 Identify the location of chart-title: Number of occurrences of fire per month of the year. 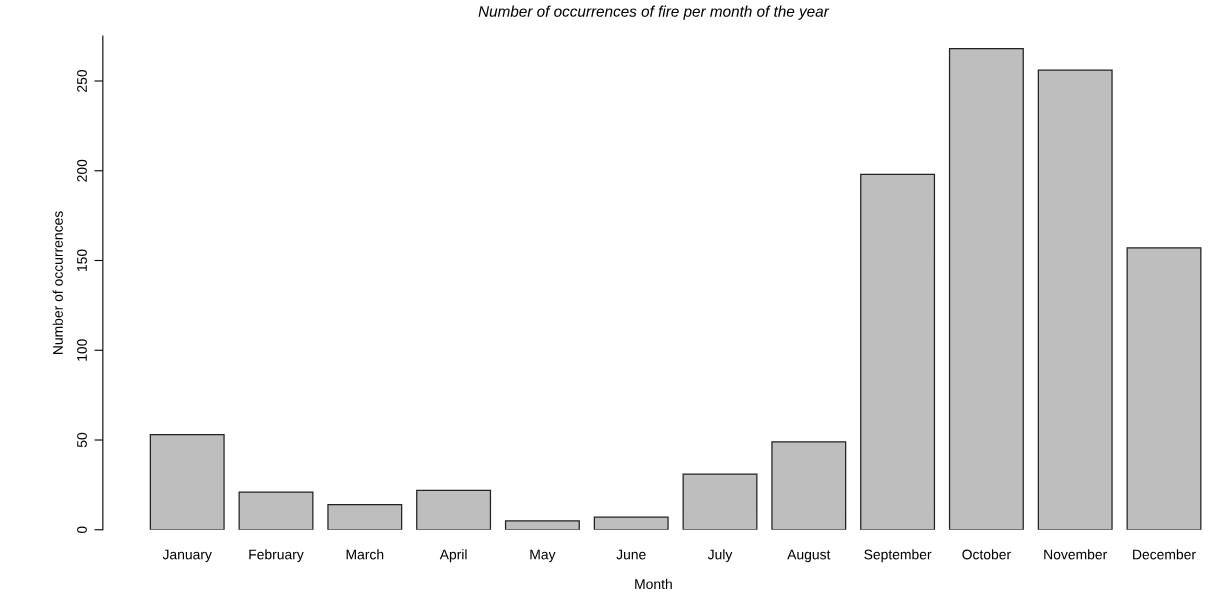
(654, 12).